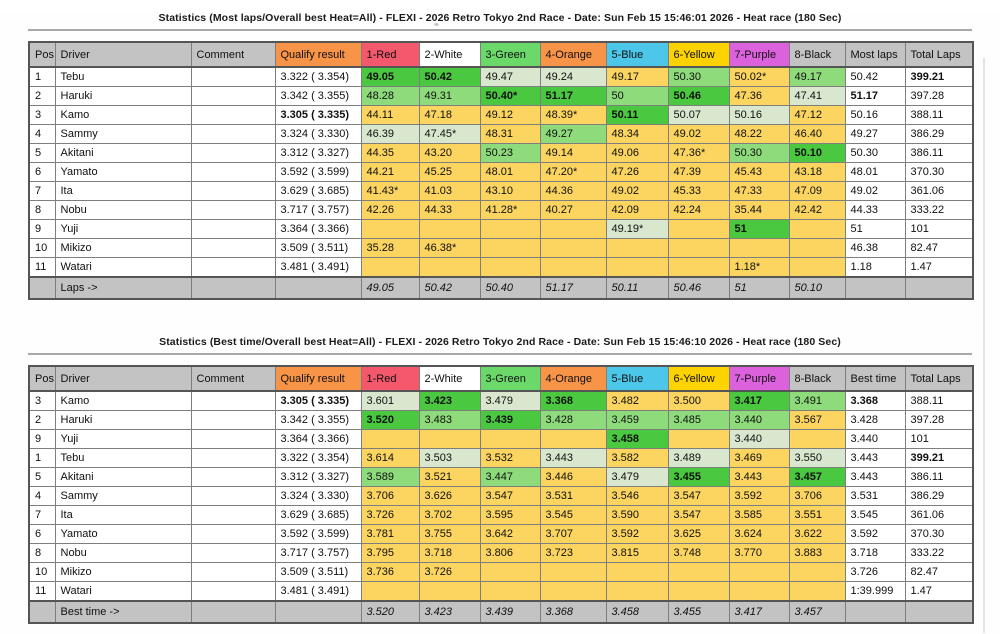 The width and height of the screenshot is (1000, 634). I want to click on column-header: Best time, so click(875, 378).